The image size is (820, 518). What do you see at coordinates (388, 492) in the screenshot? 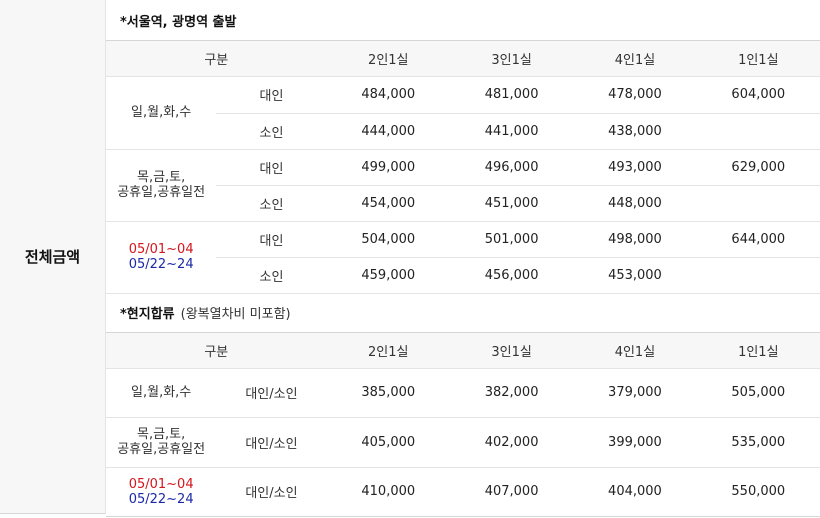
I see `price-cell: 410,000` at bounding box center [388, 492].